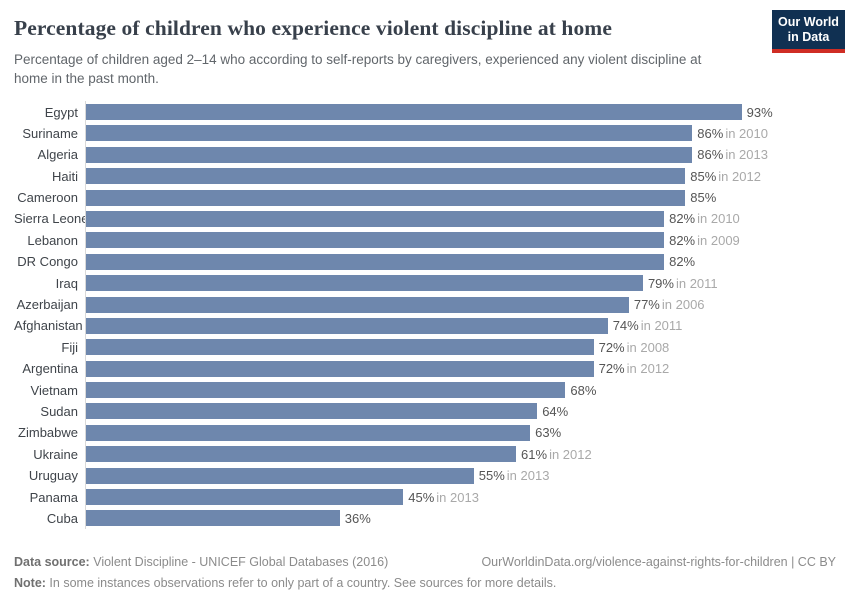  I want to click on plot-area: 55% in 2013, so click(460, 475).